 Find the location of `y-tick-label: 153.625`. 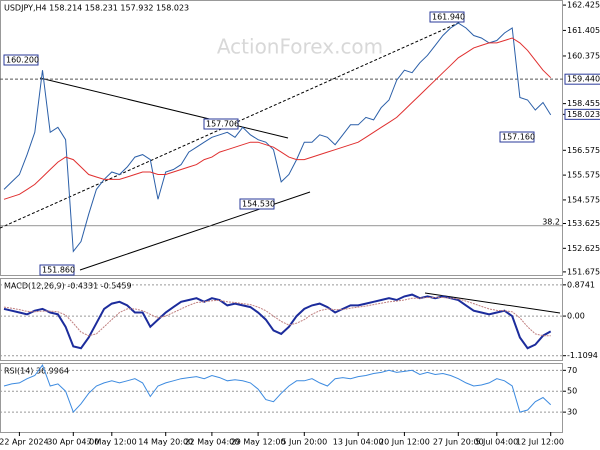

y-tick-label: 153.625 is located at coordinates (583, 223).